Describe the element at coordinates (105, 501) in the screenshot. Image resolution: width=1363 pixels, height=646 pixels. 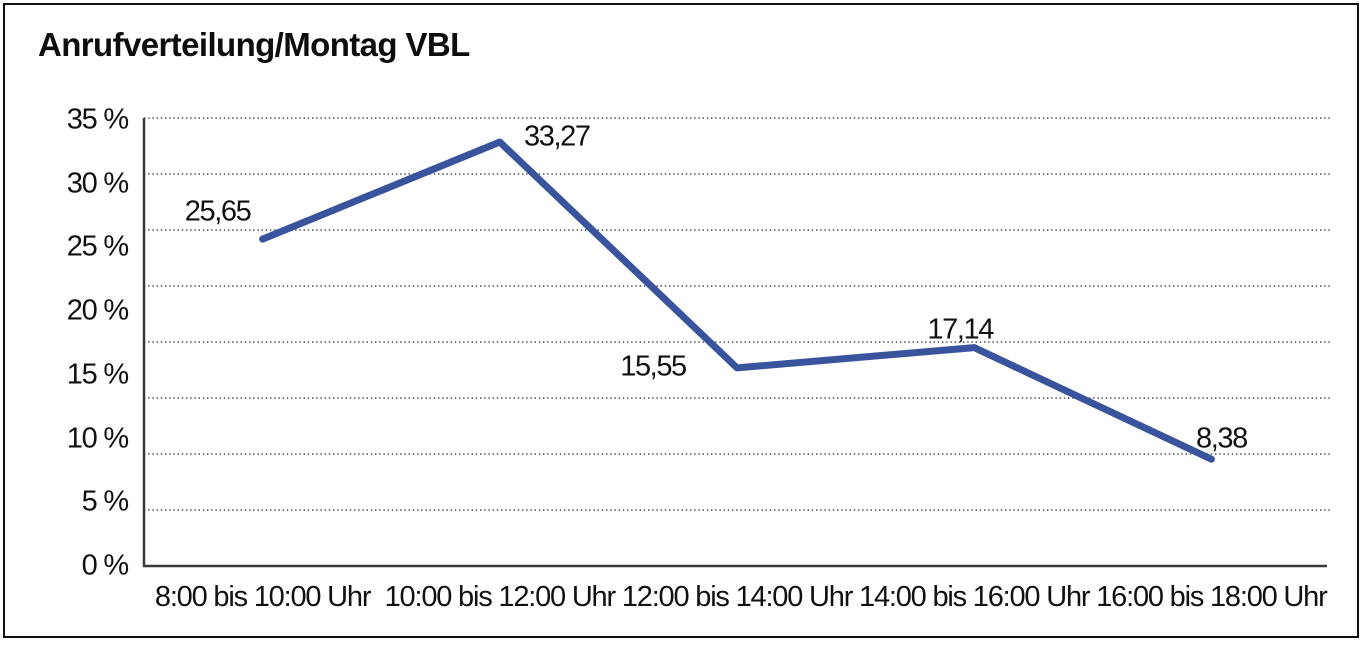
I see `y-tick-label: 5 %` at that location.